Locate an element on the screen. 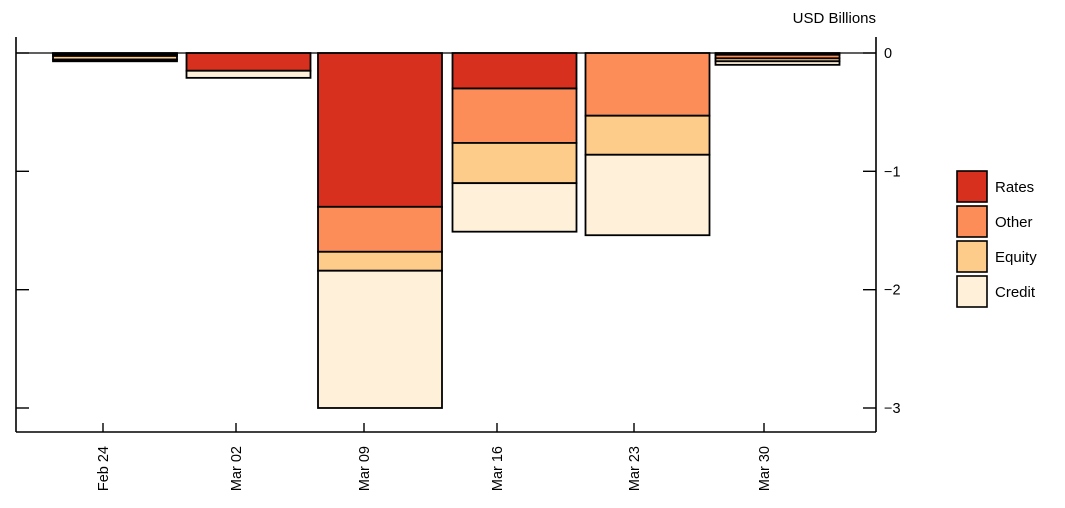 The image size is (1065, 508). legend: Rates Other Equity Credit is located at coordinates (996, 239).